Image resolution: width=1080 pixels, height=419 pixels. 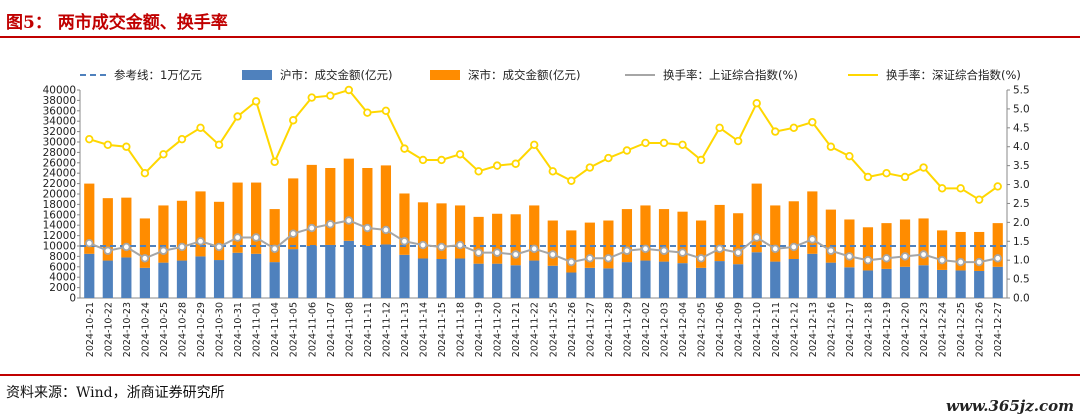 I want to click on x-tick-label: 2024-12-25, so click(x=961, y=329).